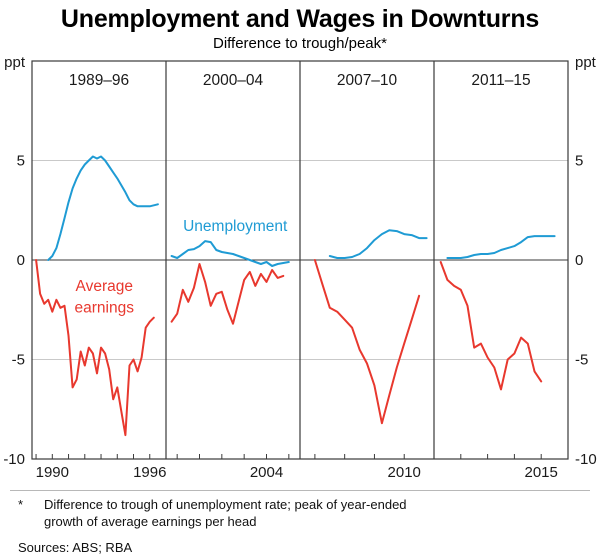  Describe the element at coordinates (52, 472) in the screenshot. I see `x-tick-label: 1990` at that location.